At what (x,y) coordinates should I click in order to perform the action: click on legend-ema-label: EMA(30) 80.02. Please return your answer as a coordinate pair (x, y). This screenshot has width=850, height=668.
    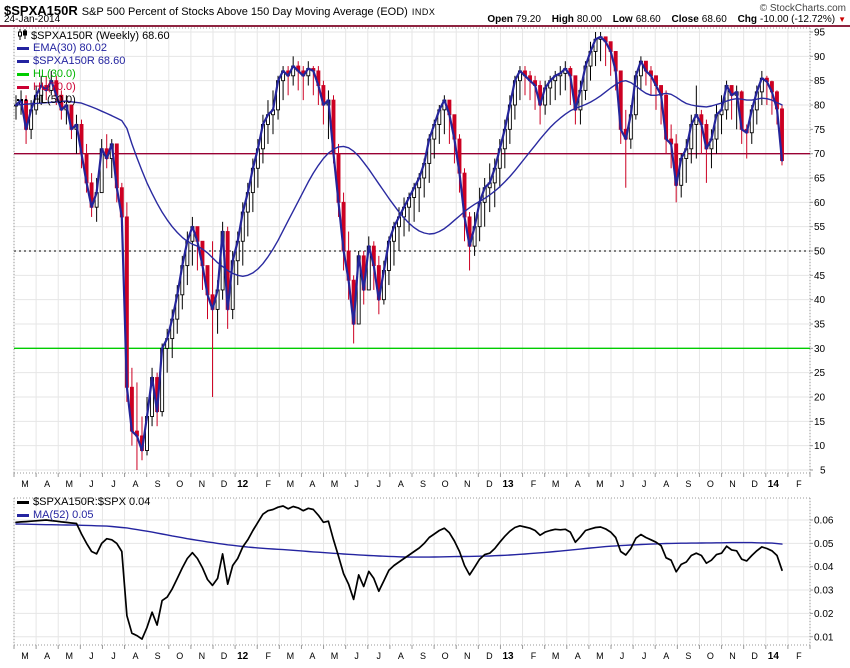
    Looking at the image, I should click on (70, 48).